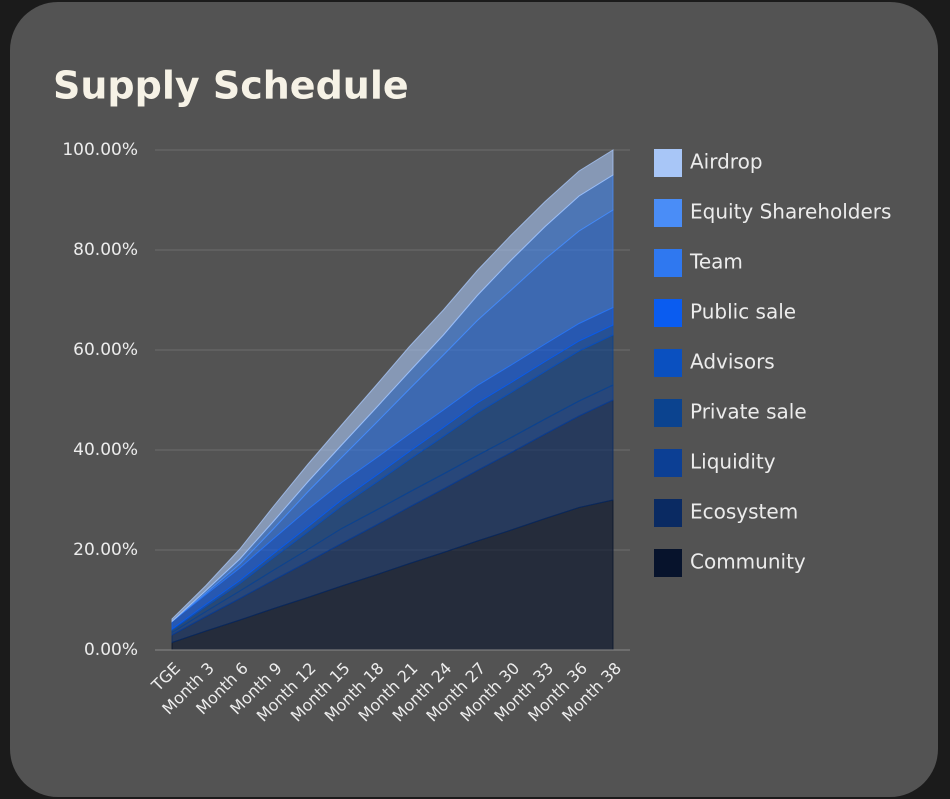 This screenshot has width=950, height=799. I want to click on legend-label: Airdrop, so click(726, 162).